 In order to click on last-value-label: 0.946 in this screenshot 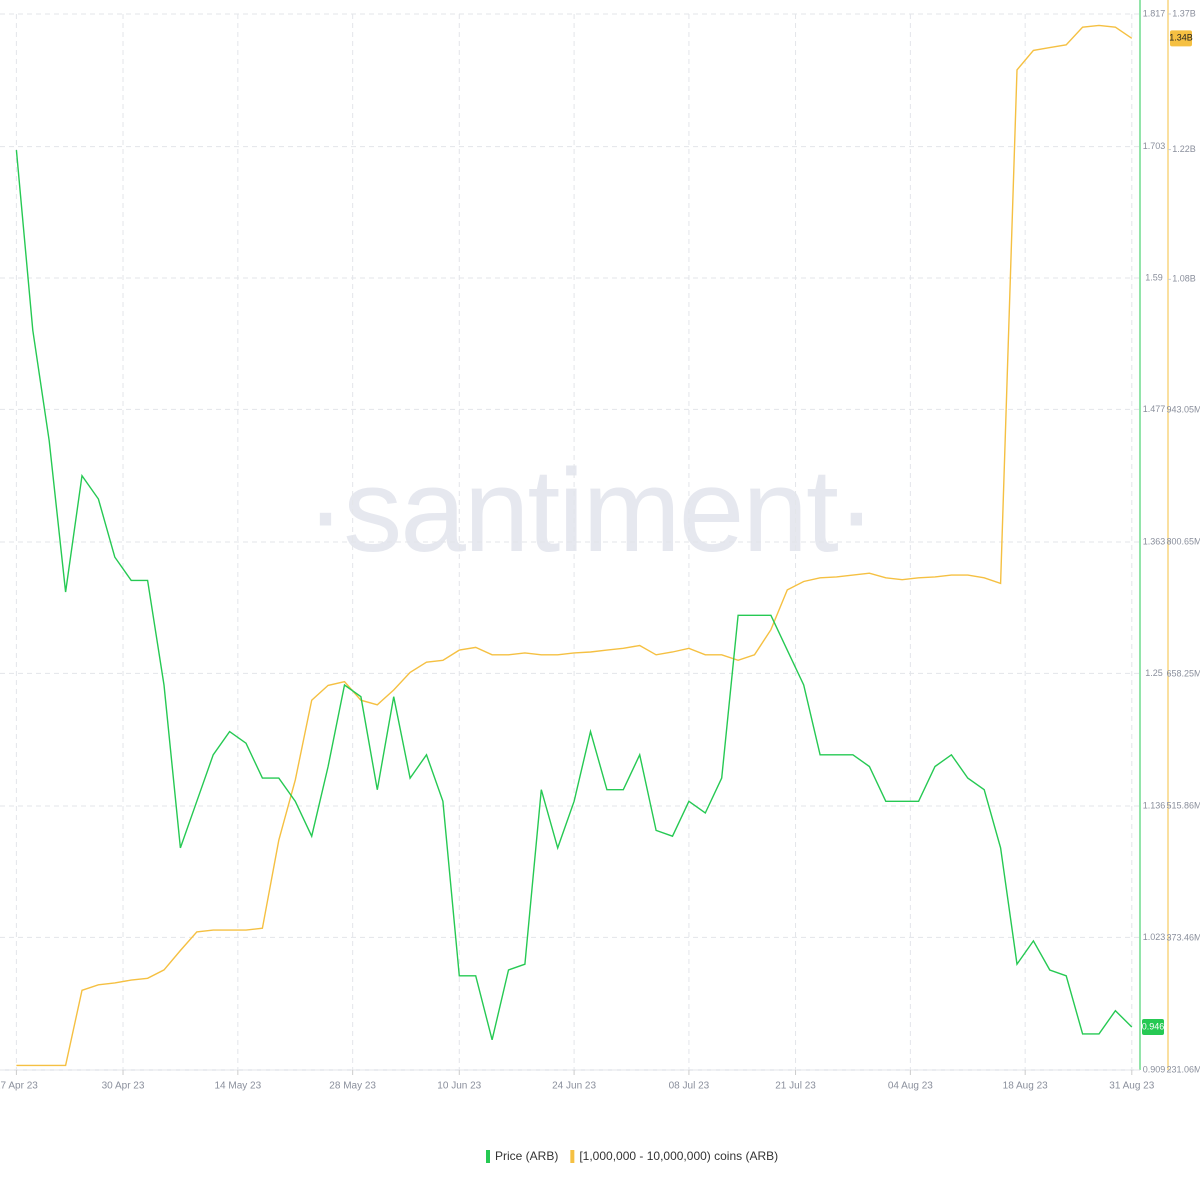, I will do `click(1153, 1026)`.